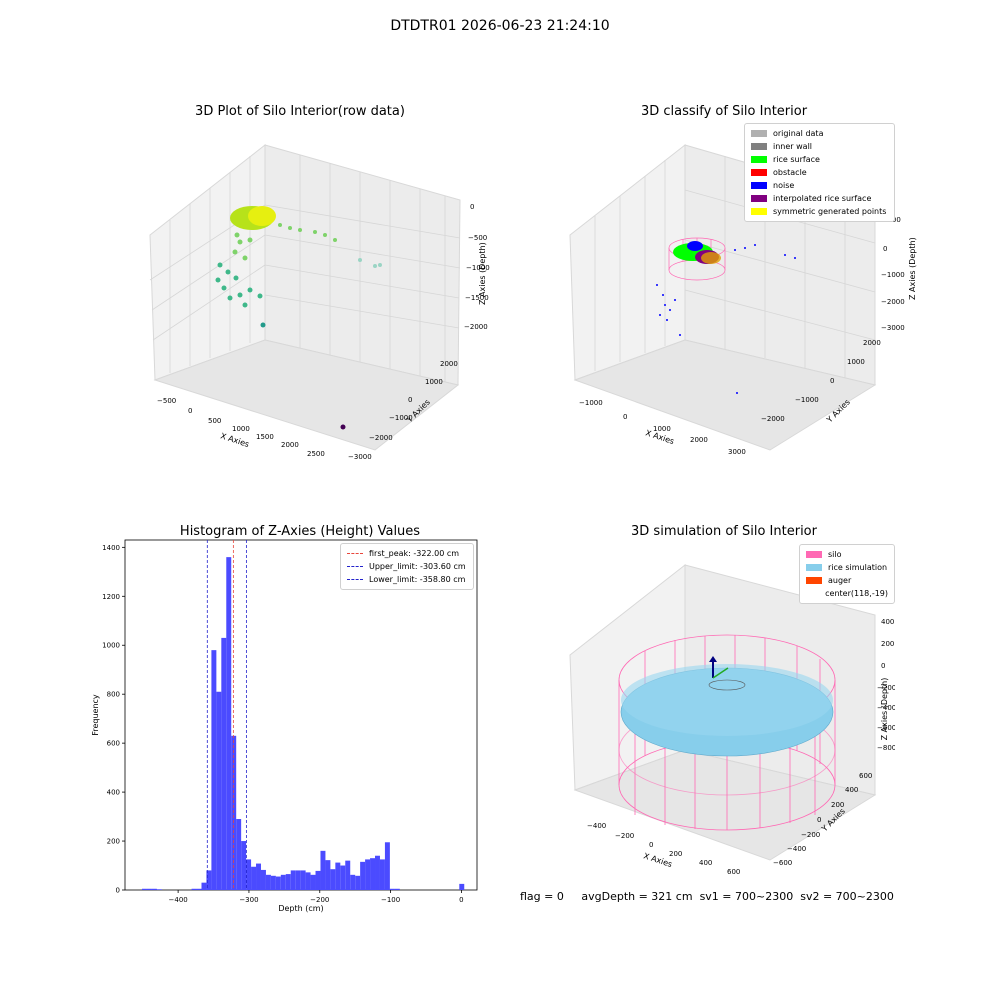 Image resolution: width=1000 pixels, height=1000 pixels. Describe the element at coordinates (885, 249) in the screenshot. I see `p2-z-tick: 0` at that location.